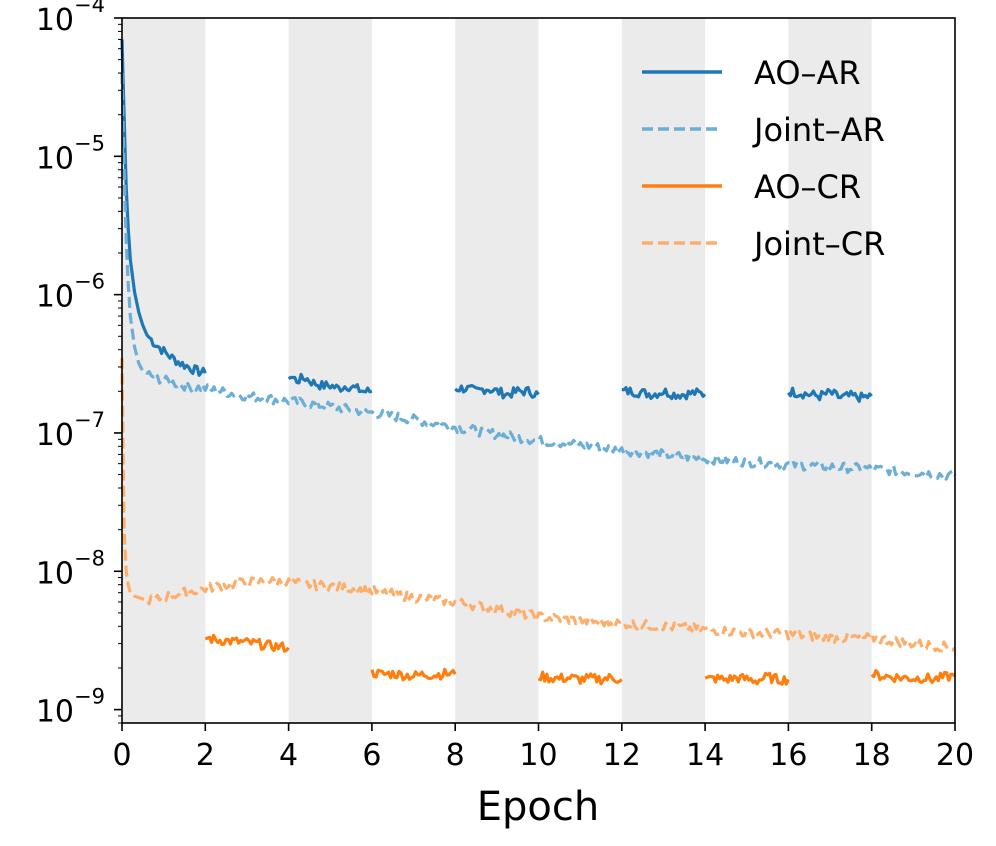 This screenshot has width=996, height=846. I want to click on x-tick-label-9: 18, so click(872, 755).